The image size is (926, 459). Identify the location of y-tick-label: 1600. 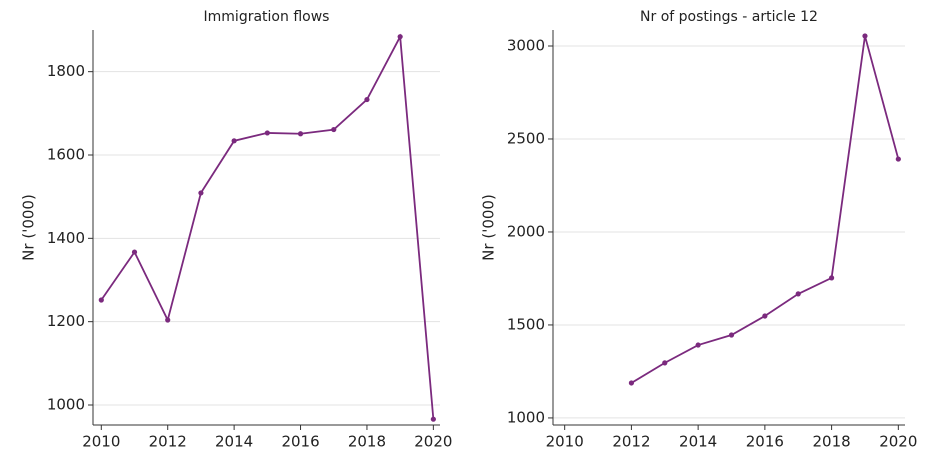
(66, 155).